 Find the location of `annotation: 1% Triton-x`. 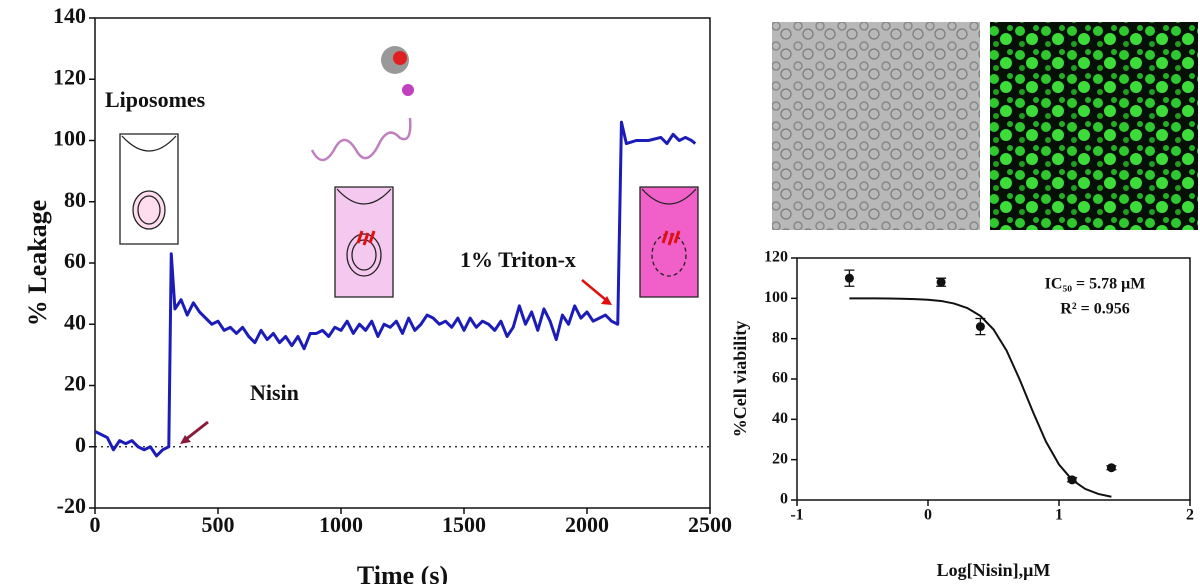

annotation: 1% Triton-x is located at coordinates (518, 259).